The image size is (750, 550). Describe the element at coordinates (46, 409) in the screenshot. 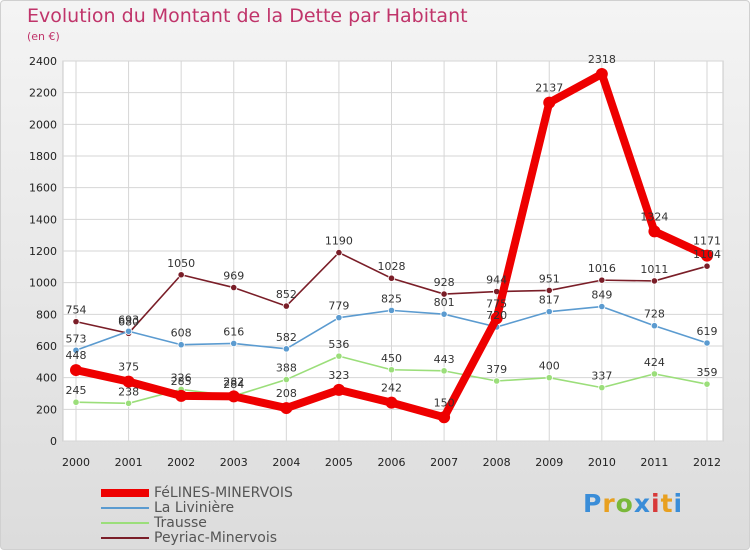

I see `y-tick-label: 200` at that location.